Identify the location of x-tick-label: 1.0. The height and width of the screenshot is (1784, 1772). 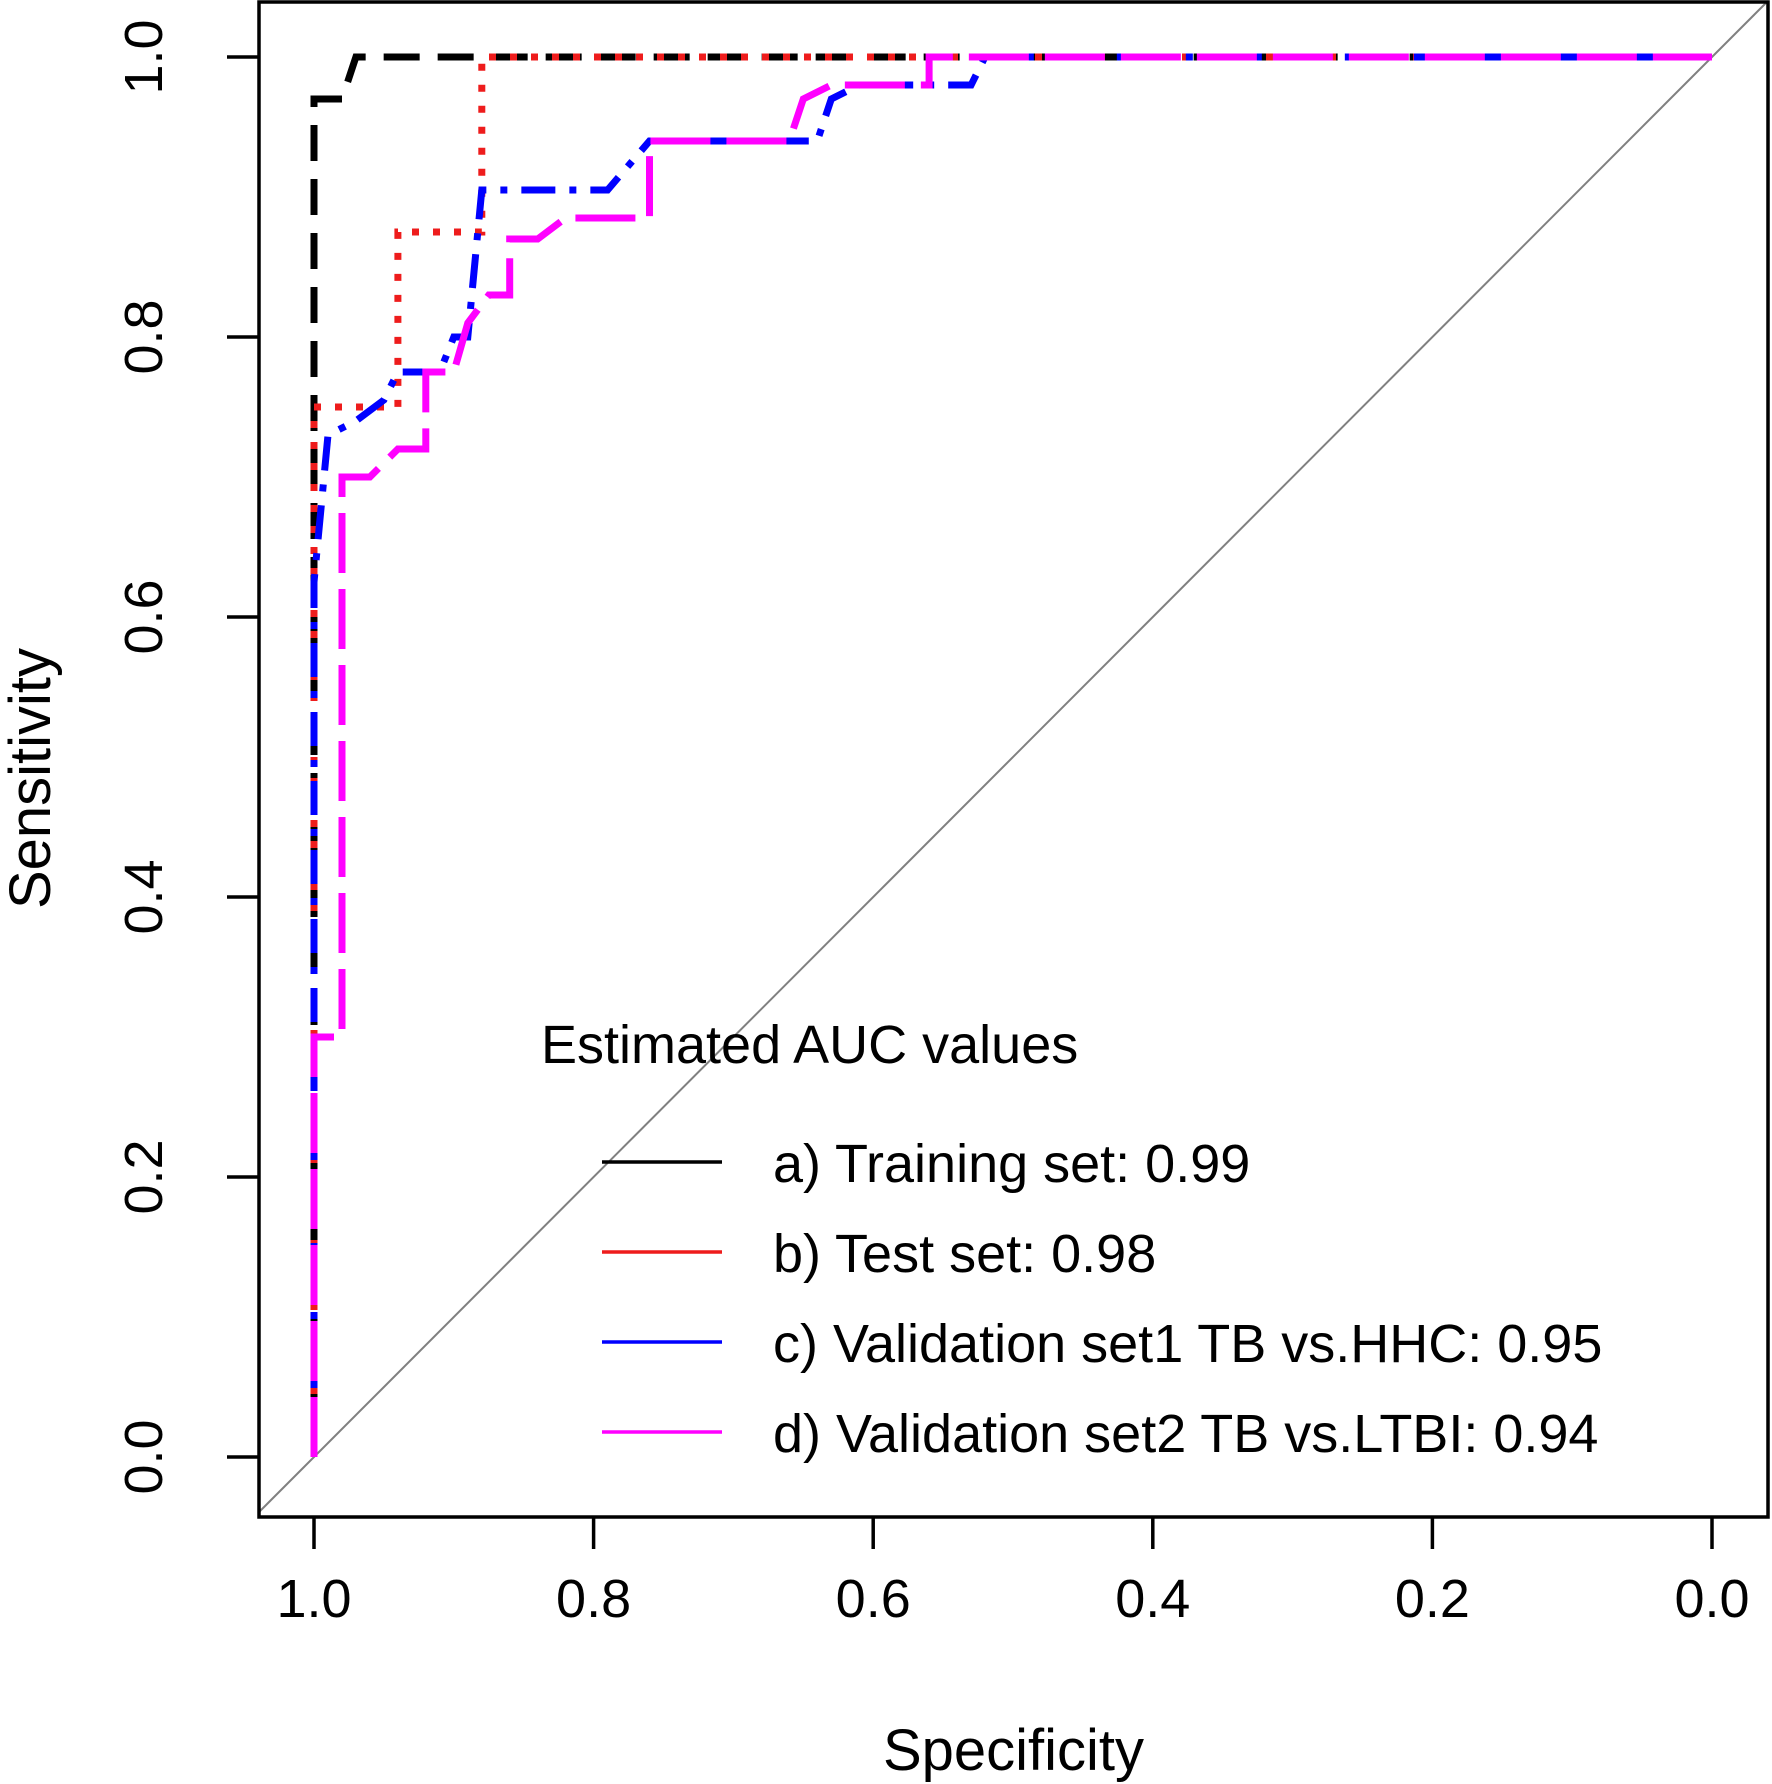
(313, 1599).